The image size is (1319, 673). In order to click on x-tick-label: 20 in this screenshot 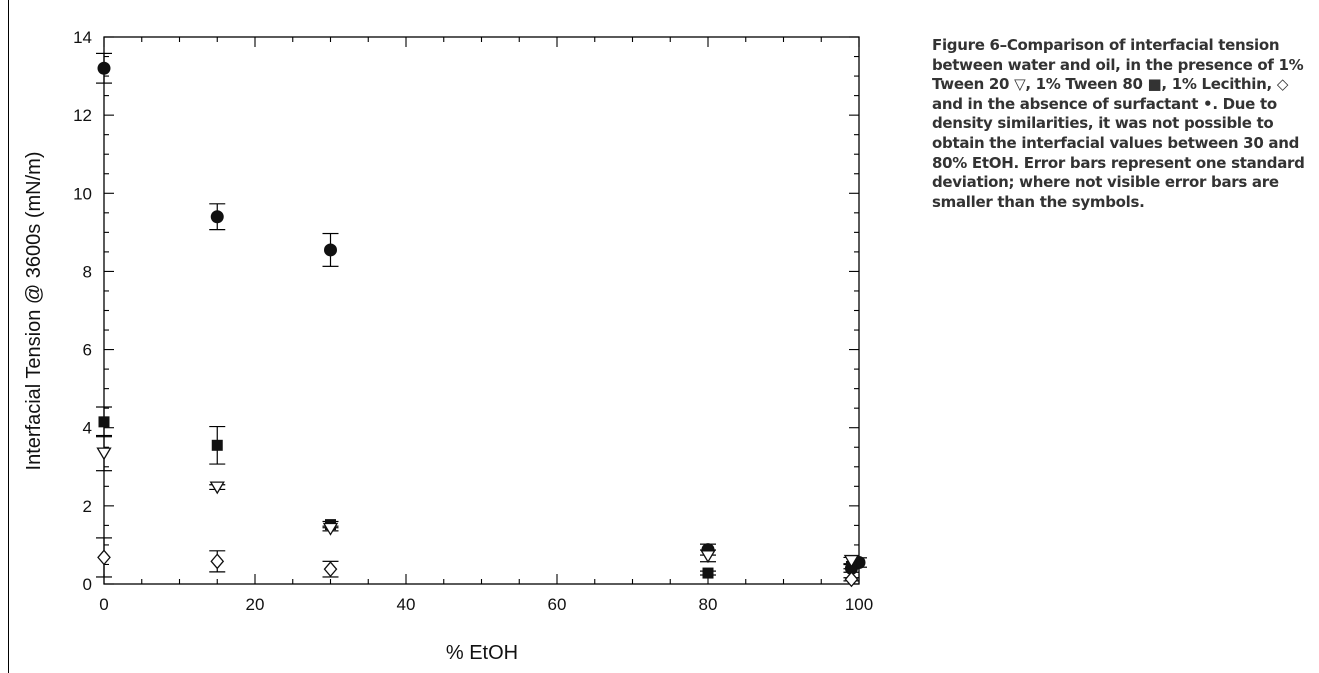, I will do `click(255, 604)`.